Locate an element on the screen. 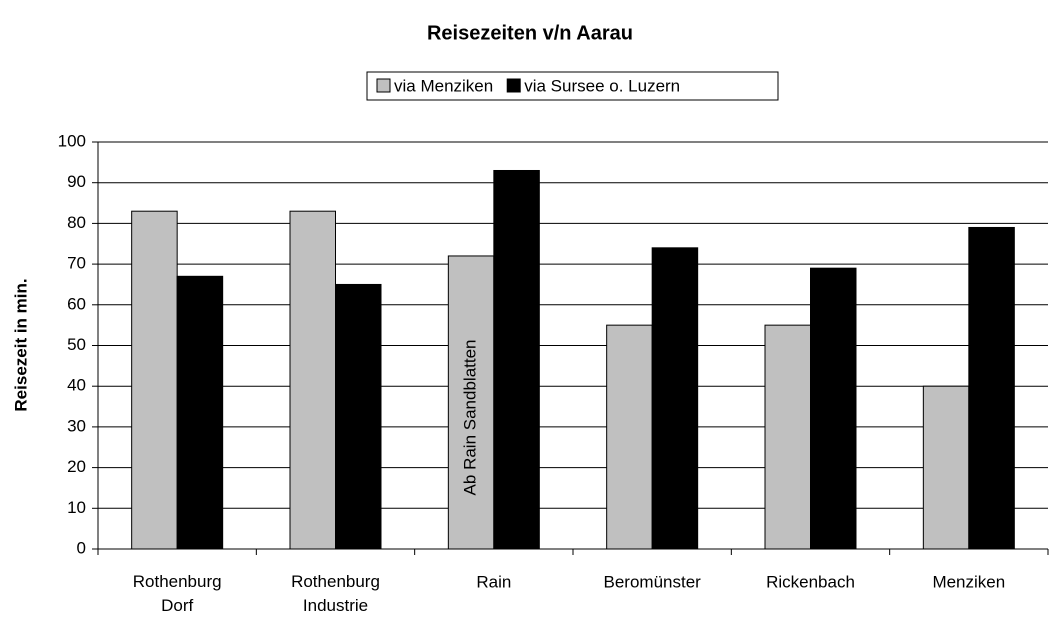  y-tick-label: 50 is located at coordinates (76, 344).